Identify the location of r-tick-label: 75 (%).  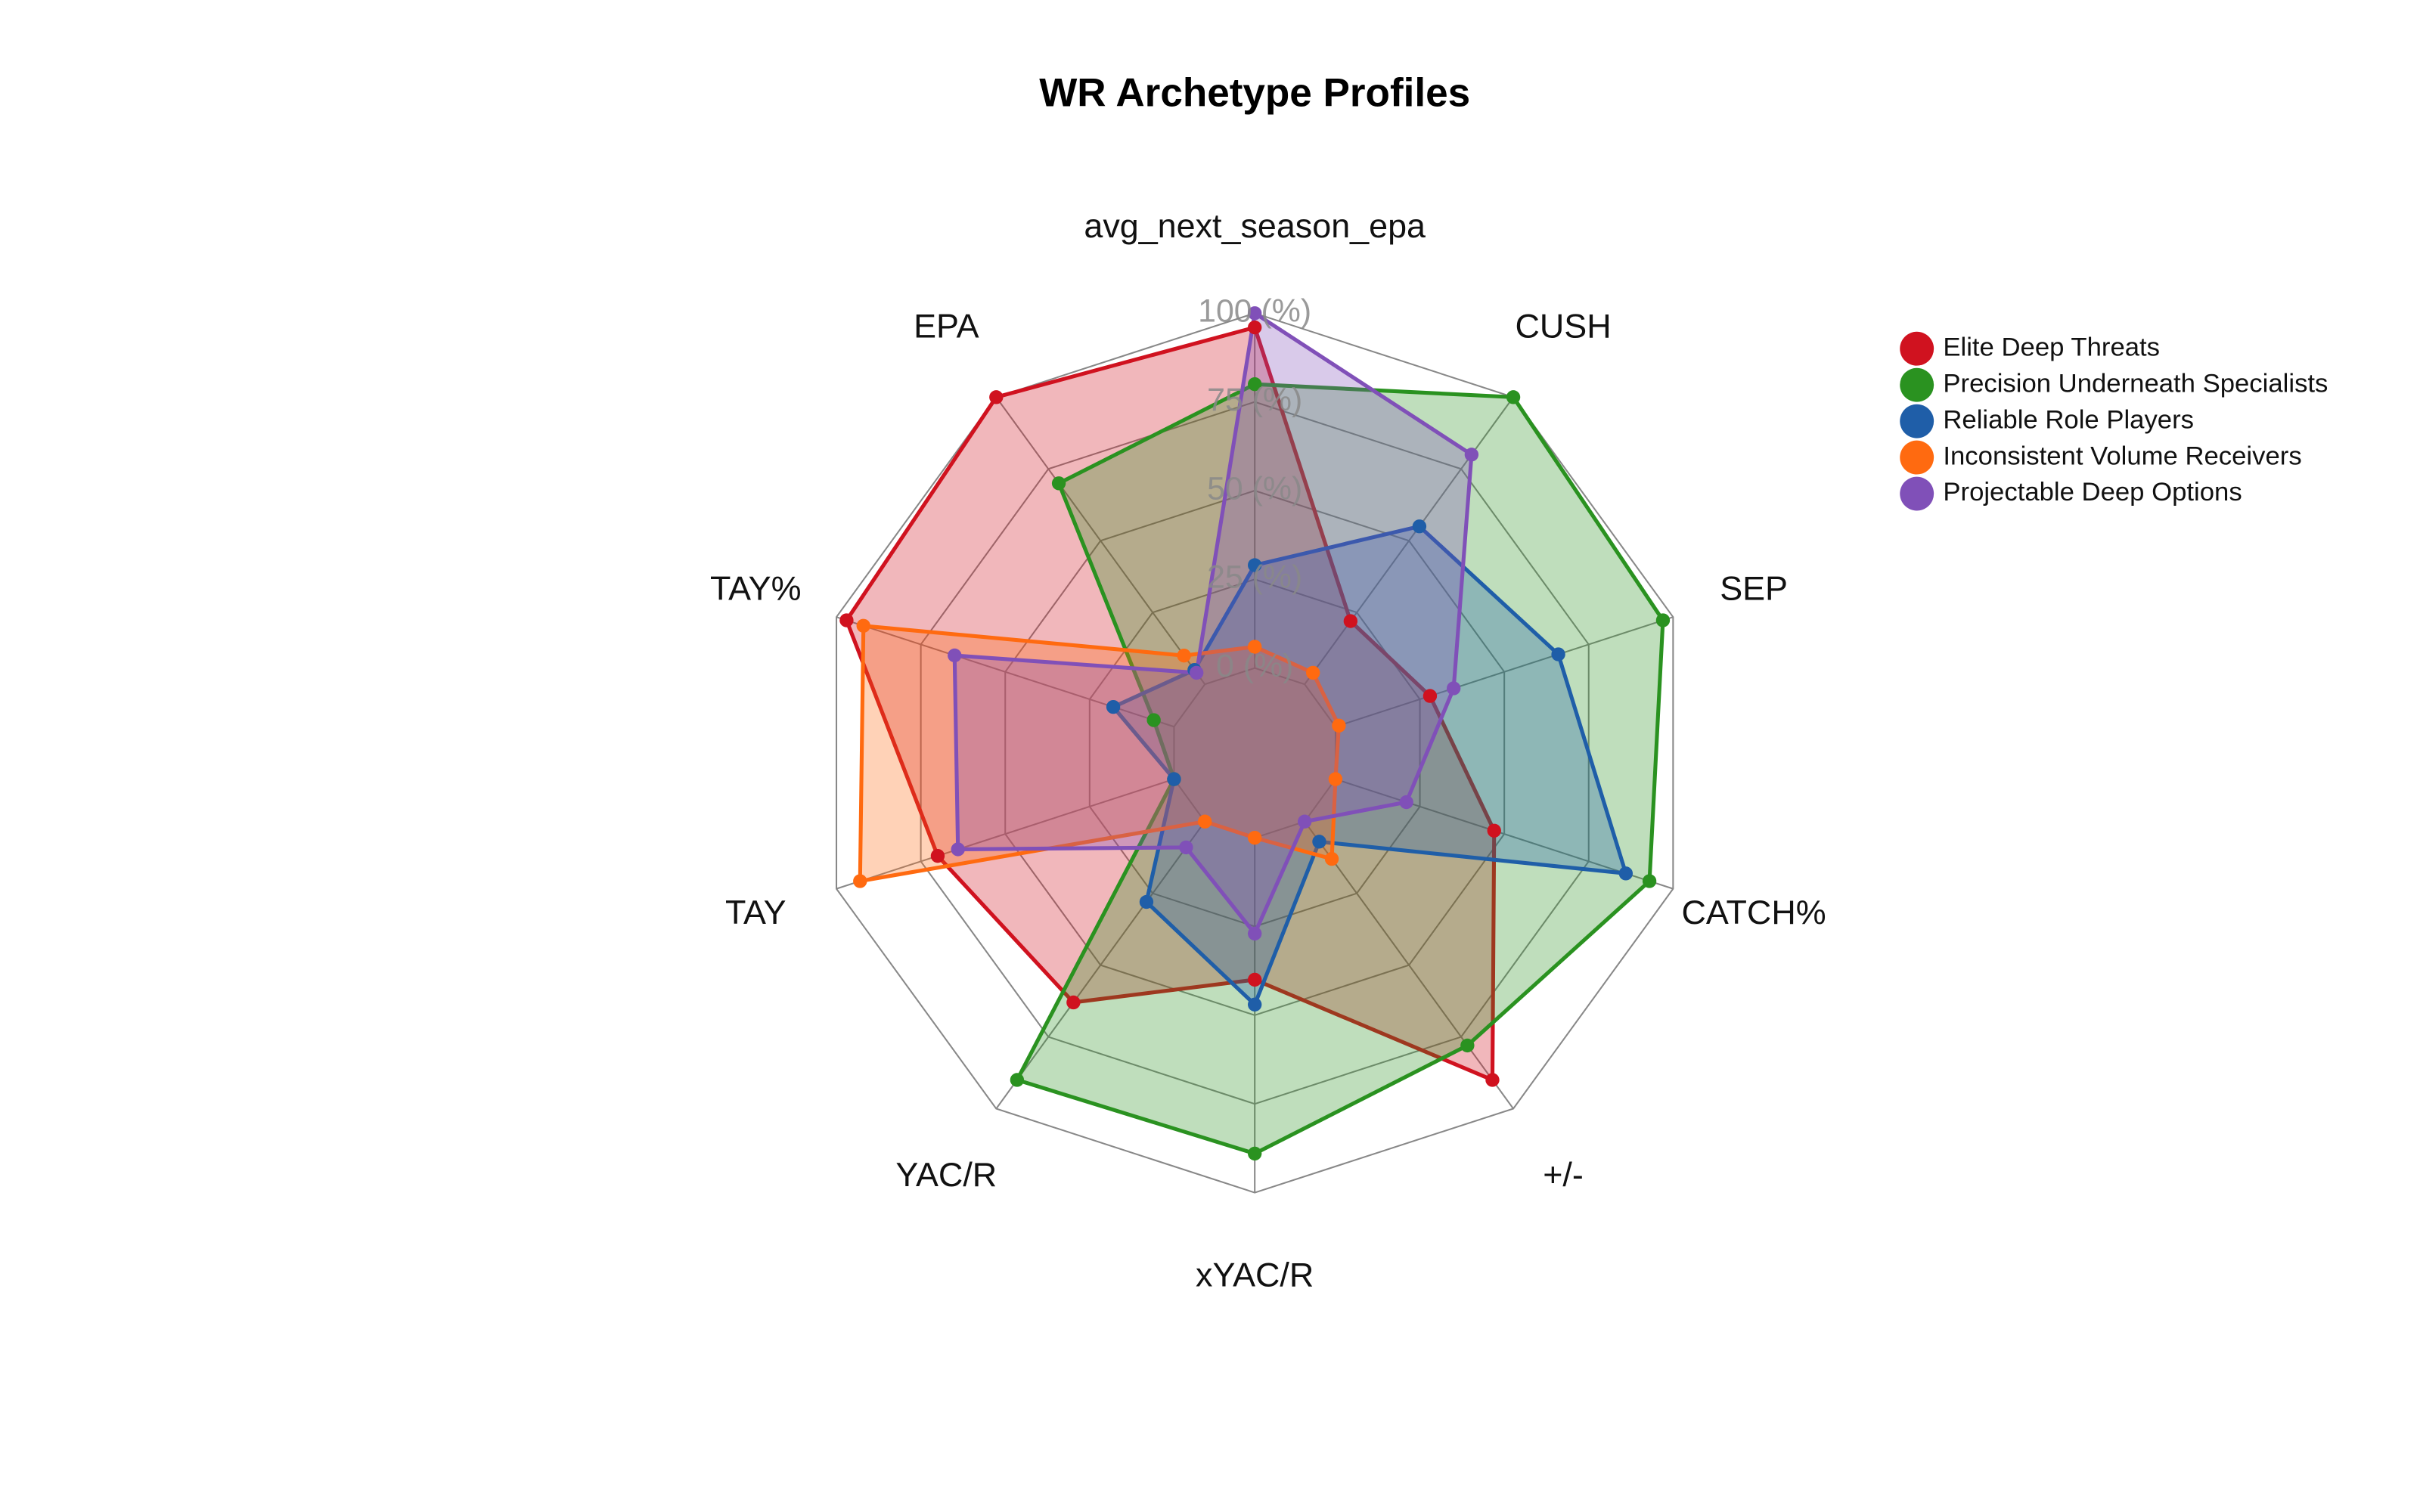
(1254, 400).